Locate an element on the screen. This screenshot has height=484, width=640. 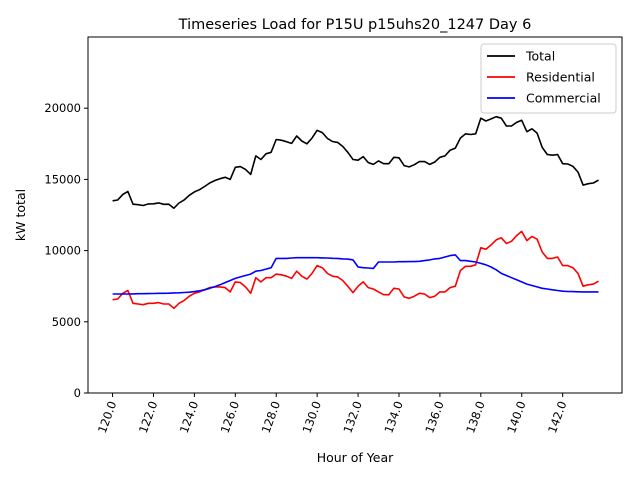
x-tick-label: 132.0 is located at coordinates (352, 417).